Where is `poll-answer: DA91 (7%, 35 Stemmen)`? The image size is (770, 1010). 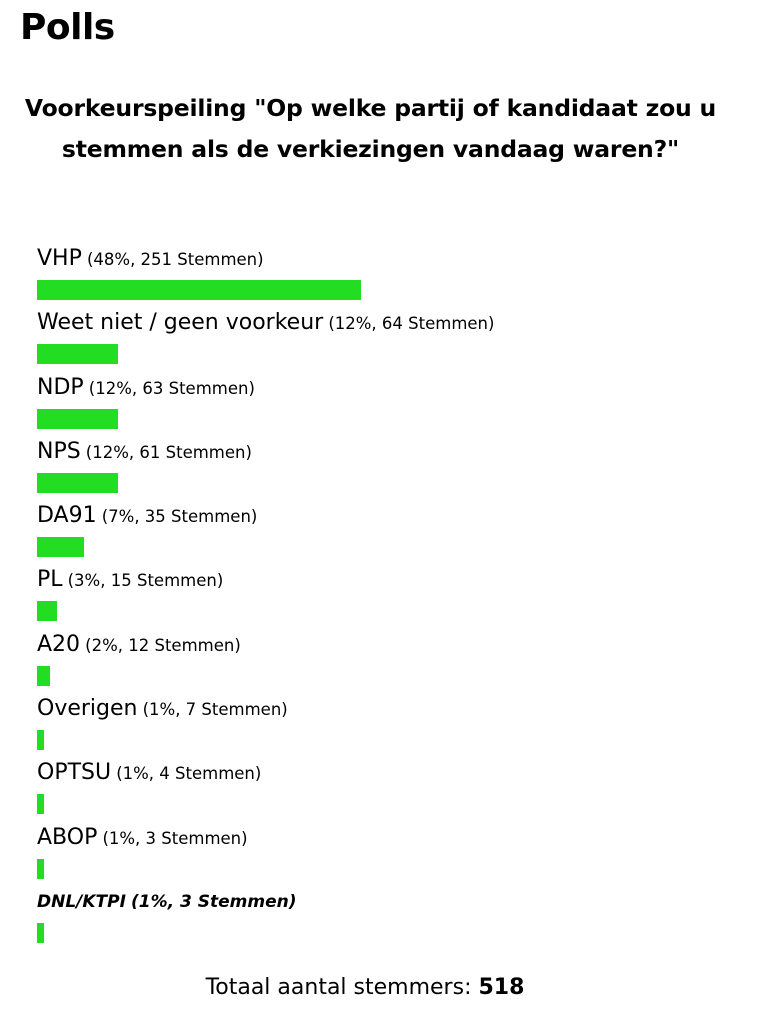 poll-answer: DA91 (7%, 35 Stemmen) is located at coordinates (387, 529).